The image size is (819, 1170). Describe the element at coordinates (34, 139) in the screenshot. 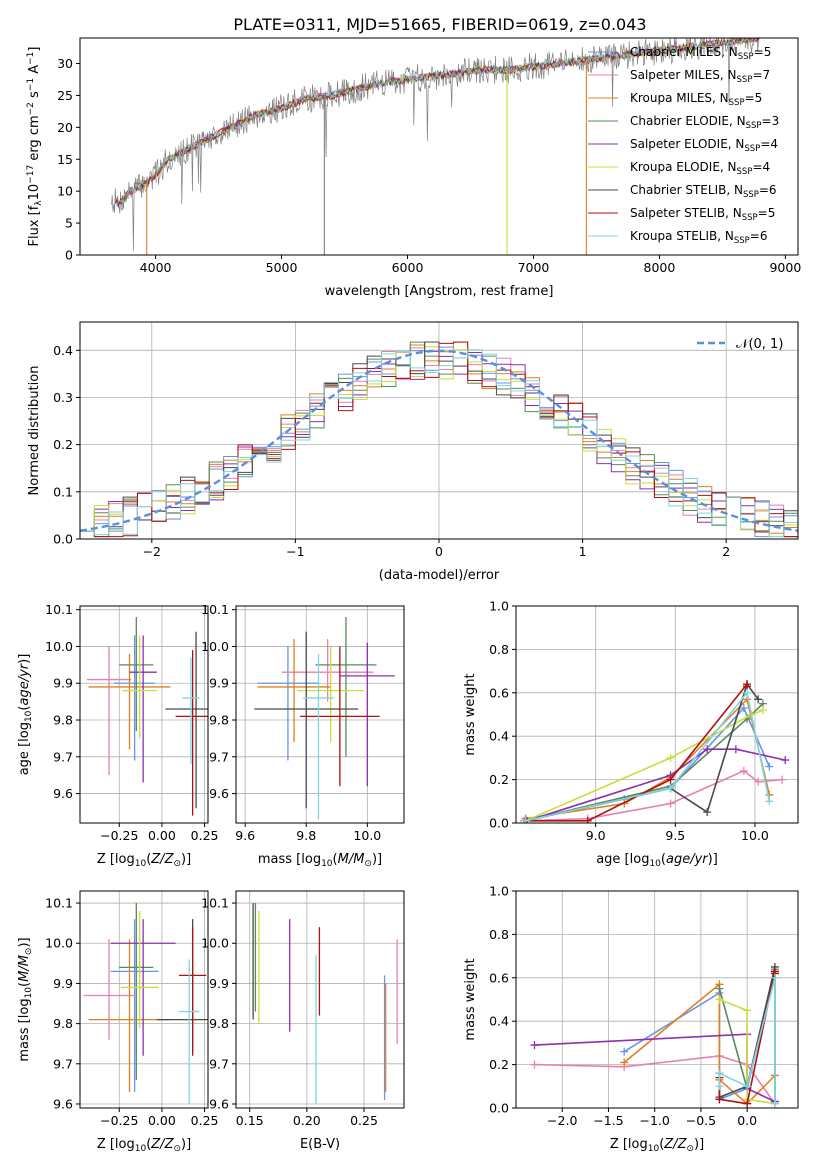

I see `label-part: erg cm` at that location.